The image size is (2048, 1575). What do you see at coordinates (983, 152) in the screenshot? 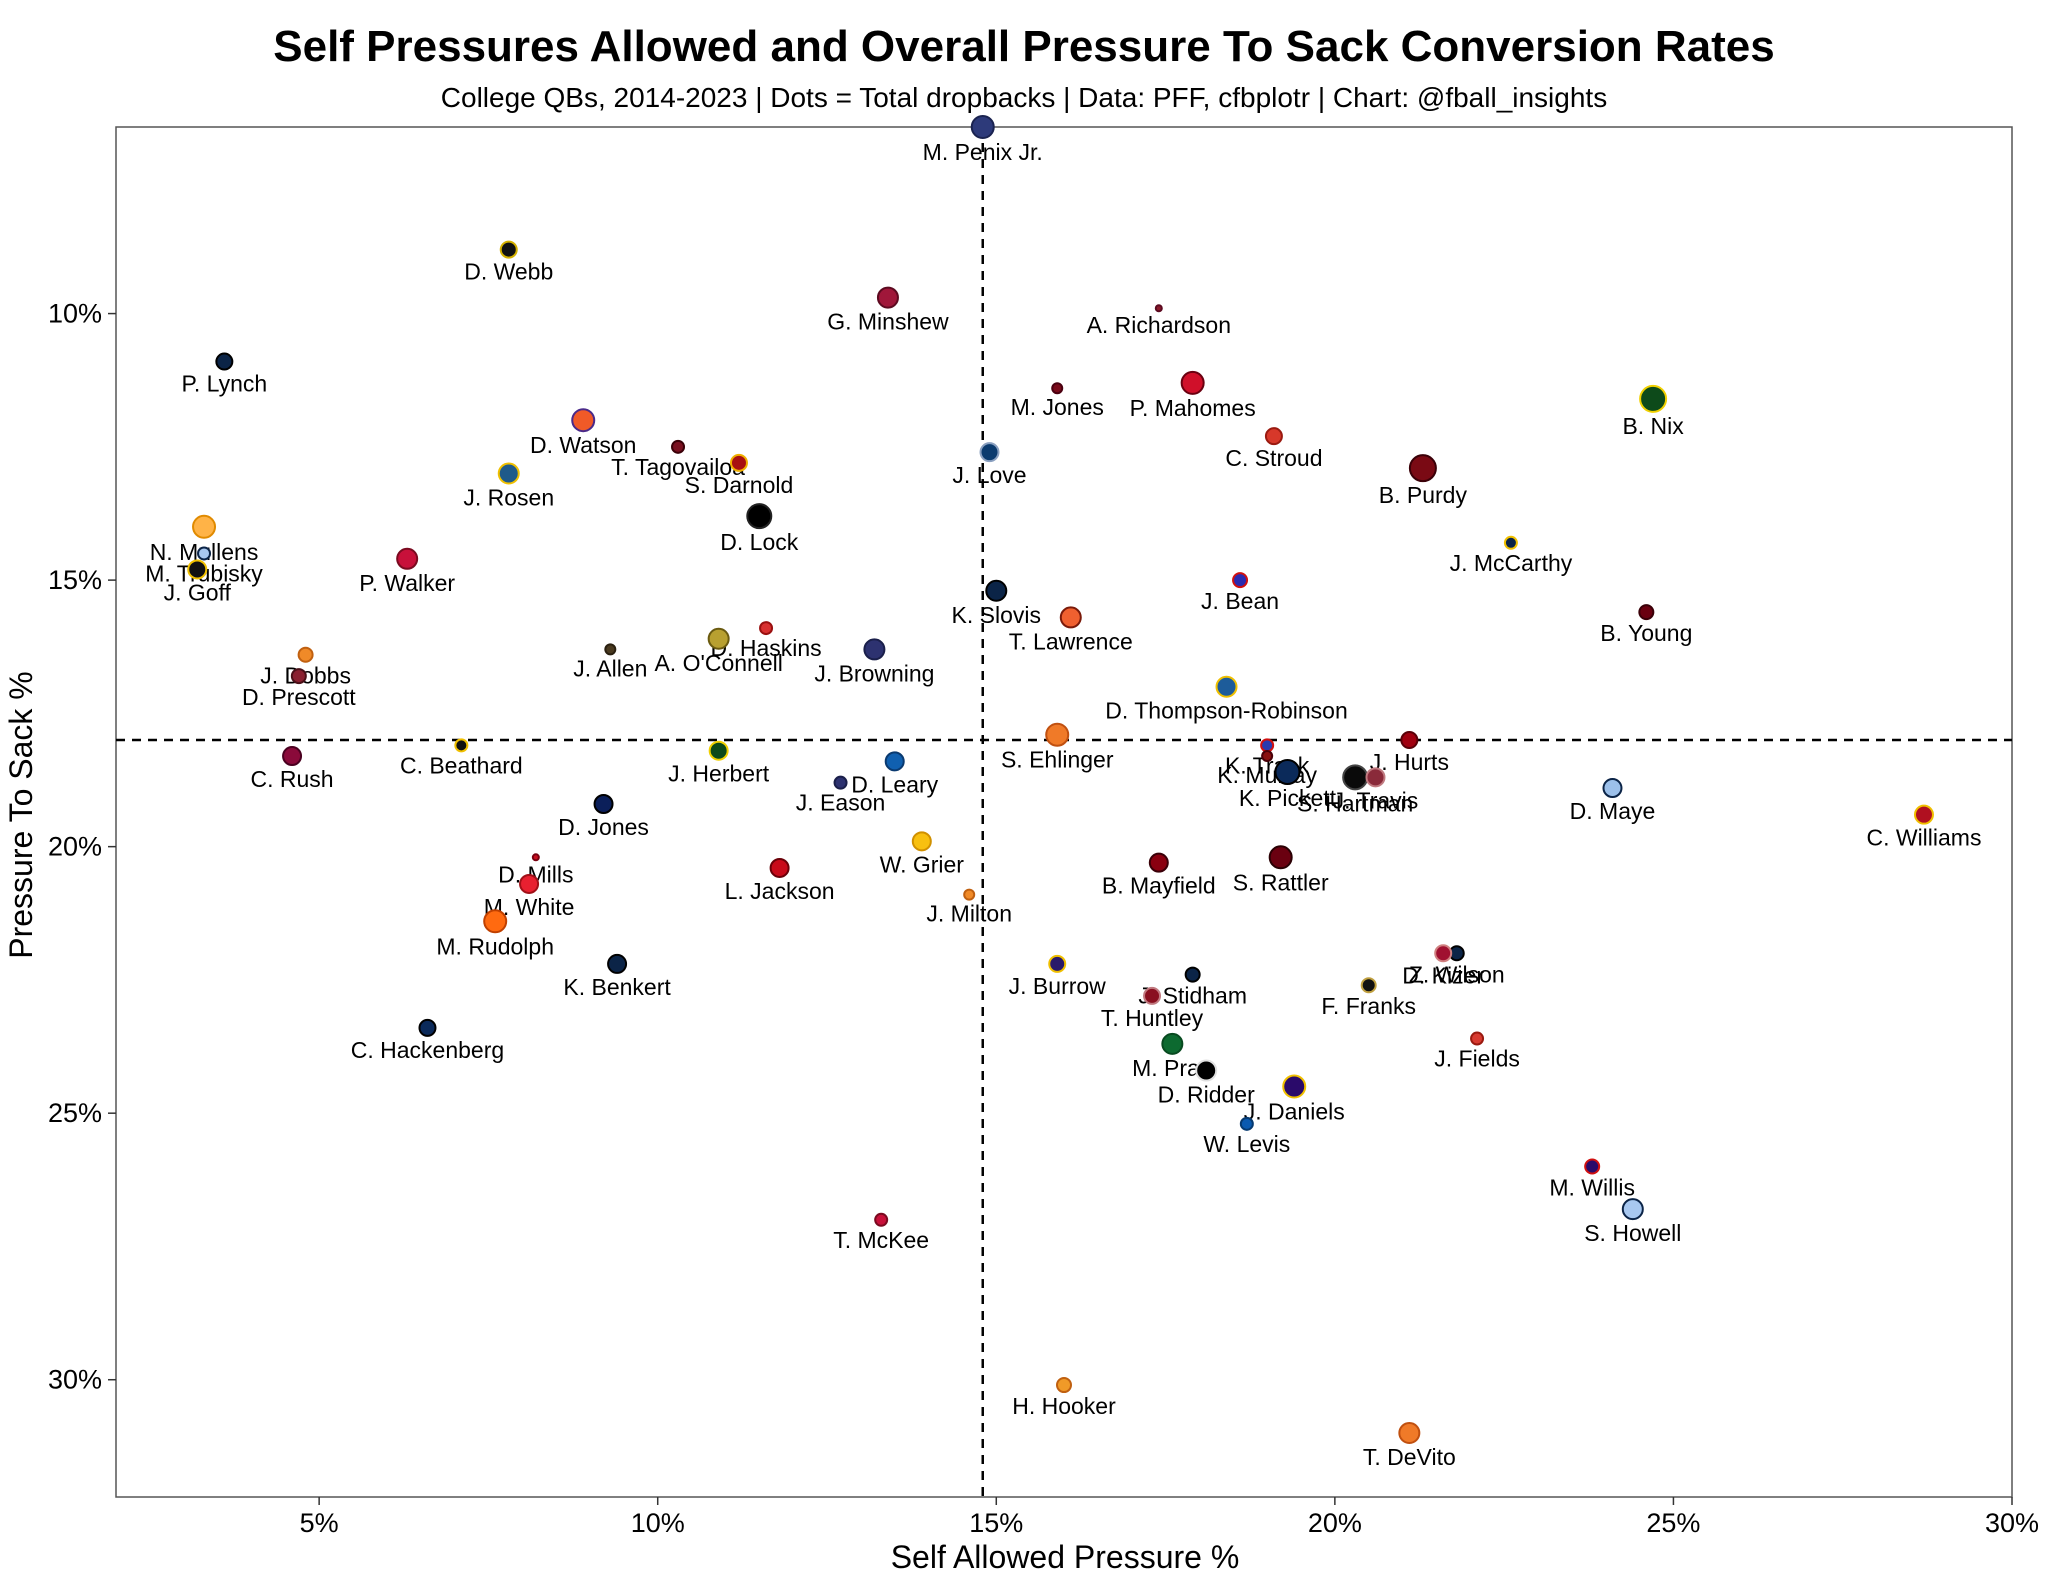
I see `point-label: M. Penix Jr.` at bounding box center [983, 152].